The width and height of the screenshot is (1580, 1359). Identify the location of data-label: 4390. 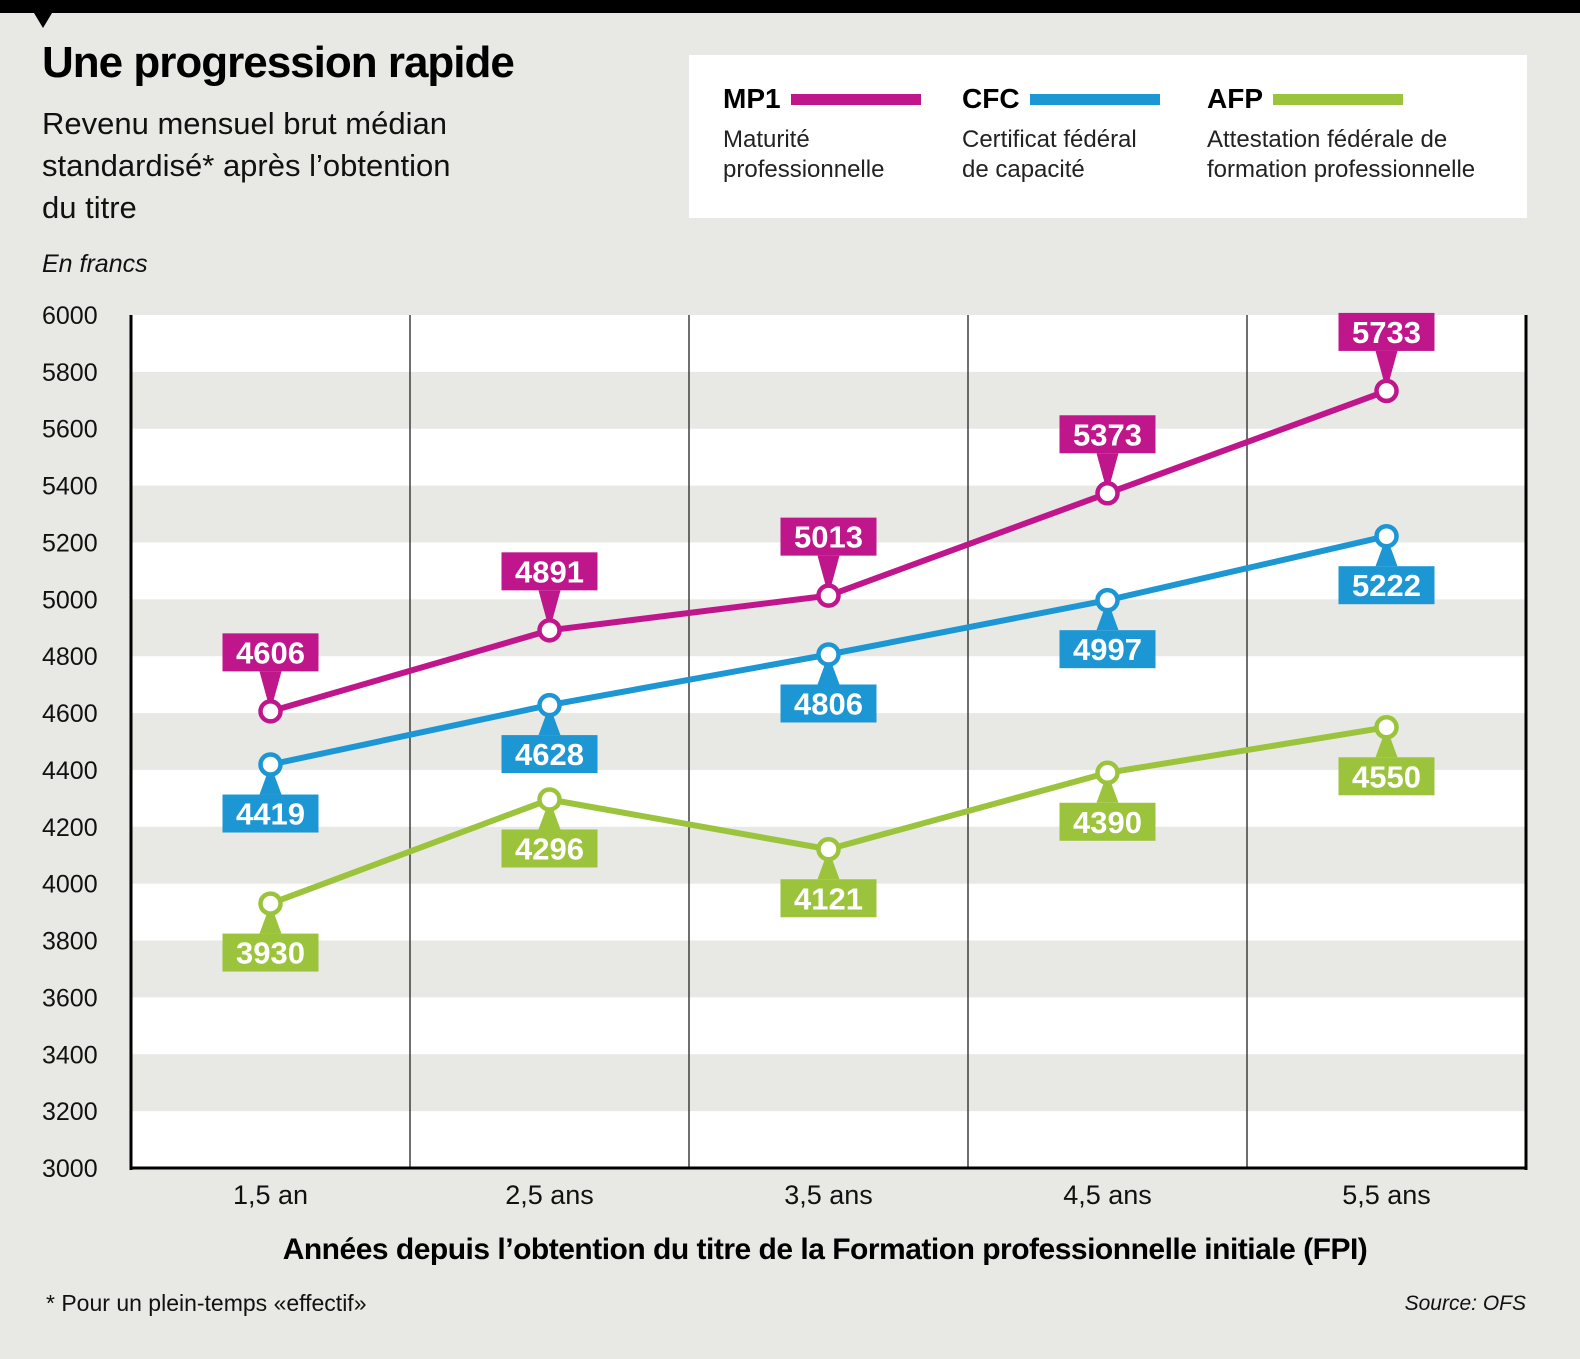
(1107, 822).